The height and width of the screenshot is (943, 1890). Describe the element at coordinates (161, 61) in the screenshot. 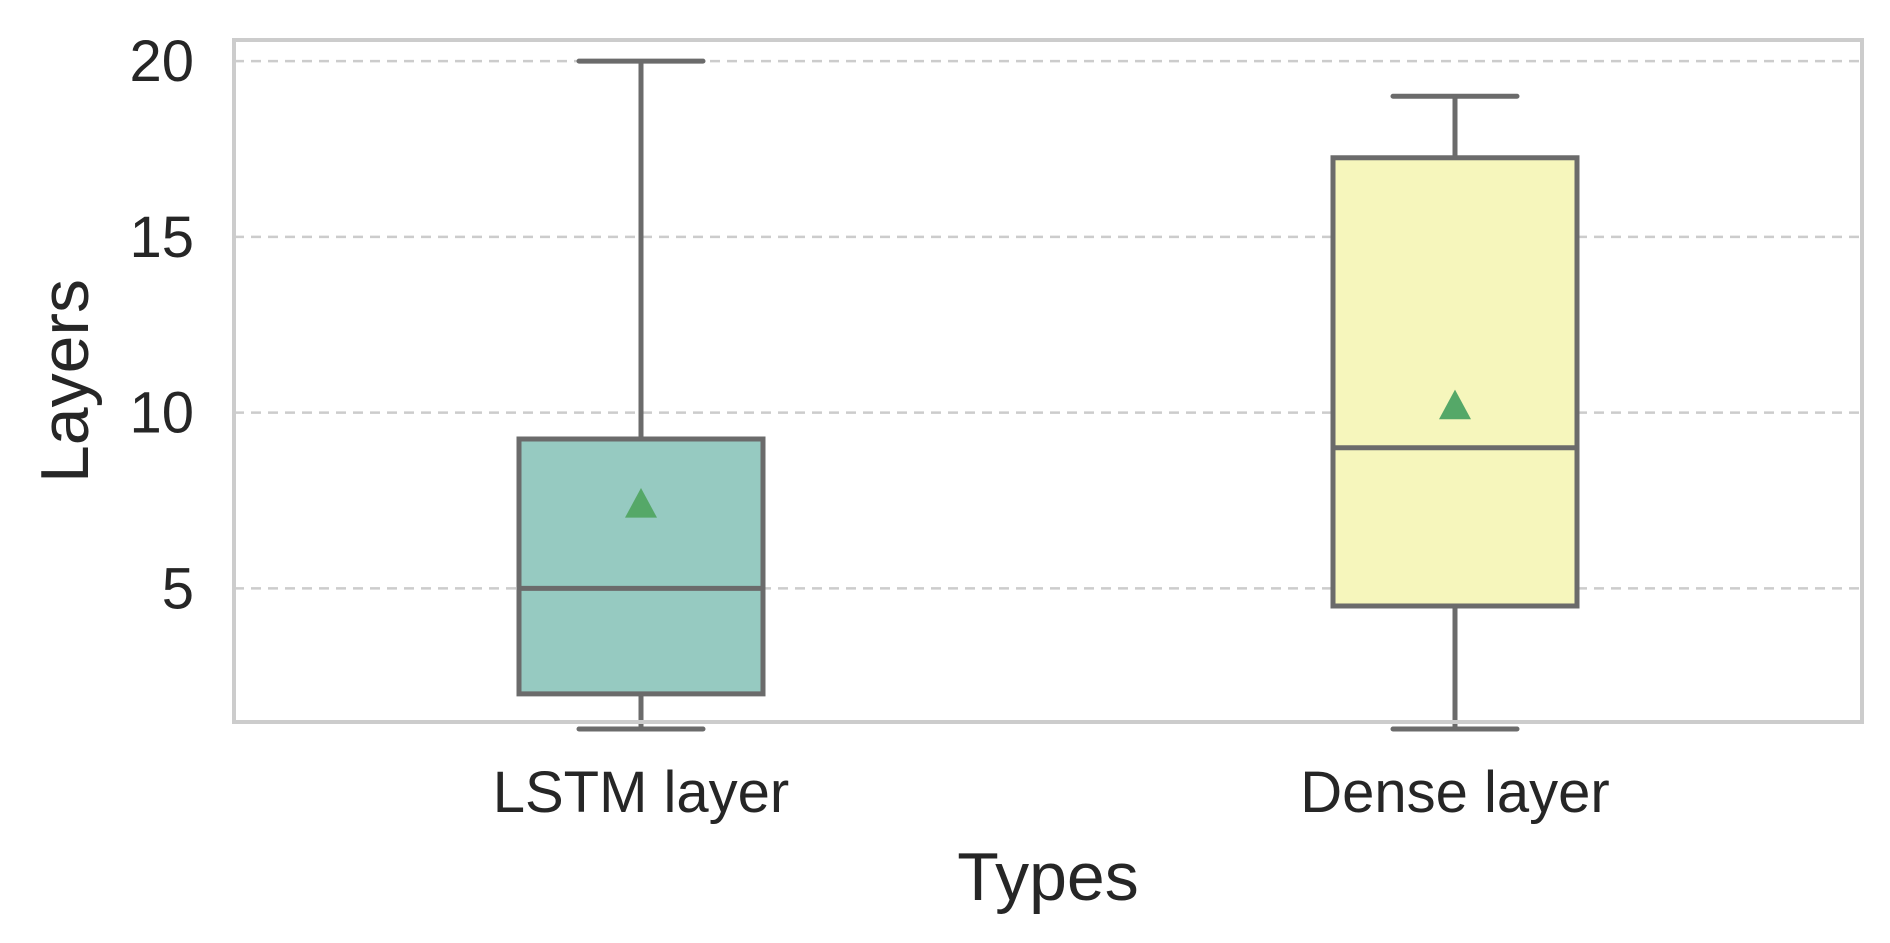

I see `y-tick-label: 20` at that location.